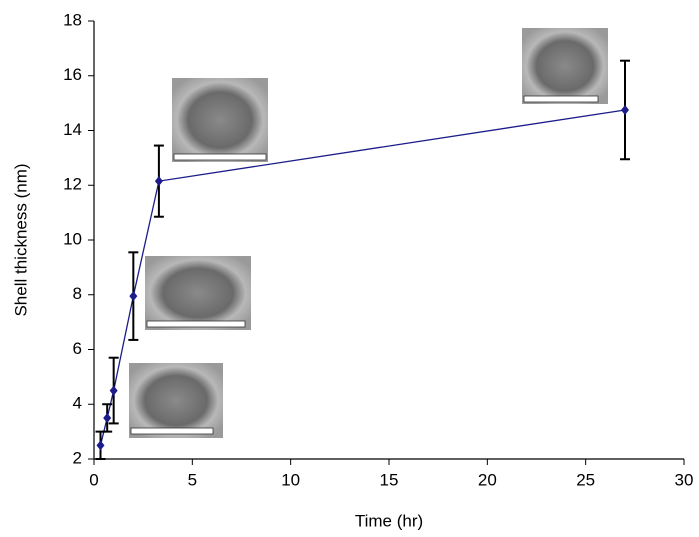 The image size is (699, 537). Describe the element at coordinates (585, 479) in the screenshot. I see `x-tick-label: 25` at that location.